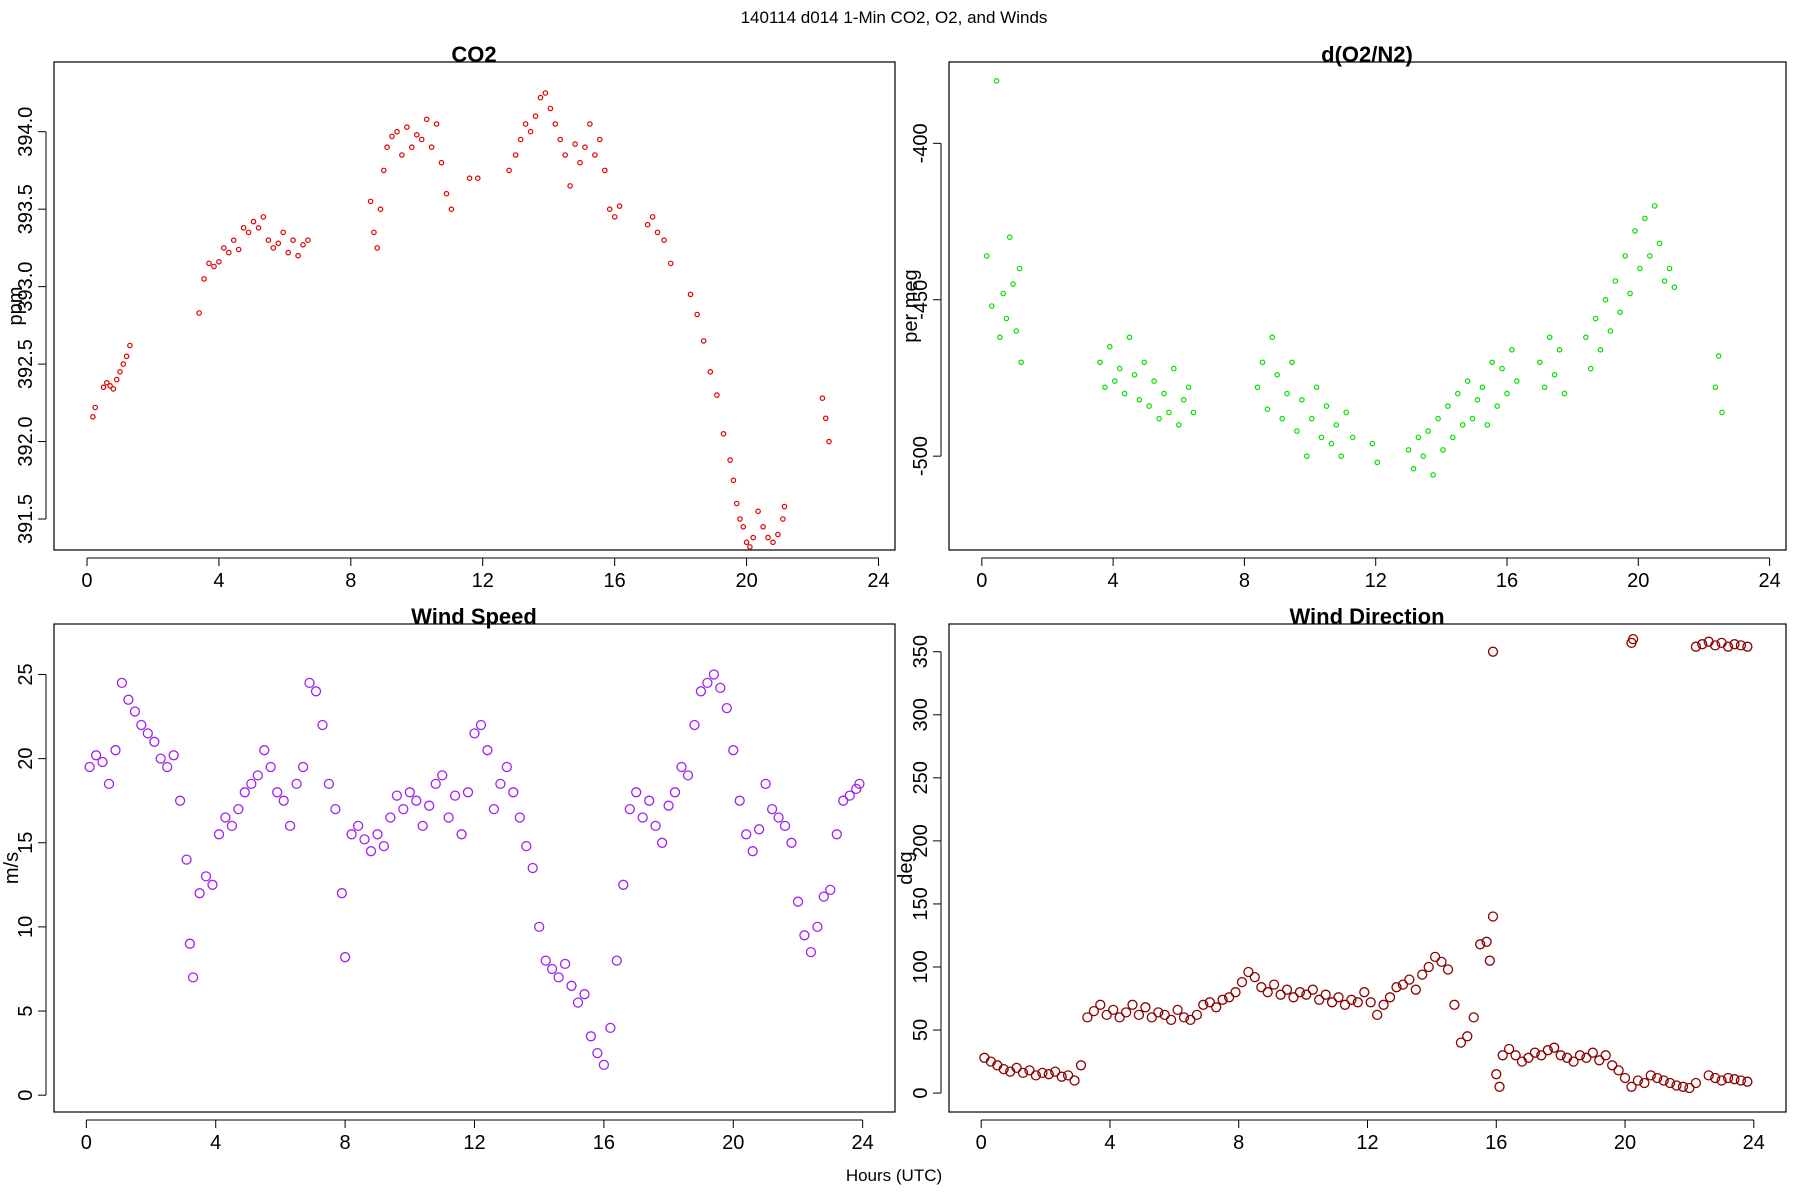 The height and width of the screenshot is (1200, 1800). What do you see at coordinates (921, 456) in the screenshot?
I see `y-tick-label-o2: -500` at bounding box center [921, 456].